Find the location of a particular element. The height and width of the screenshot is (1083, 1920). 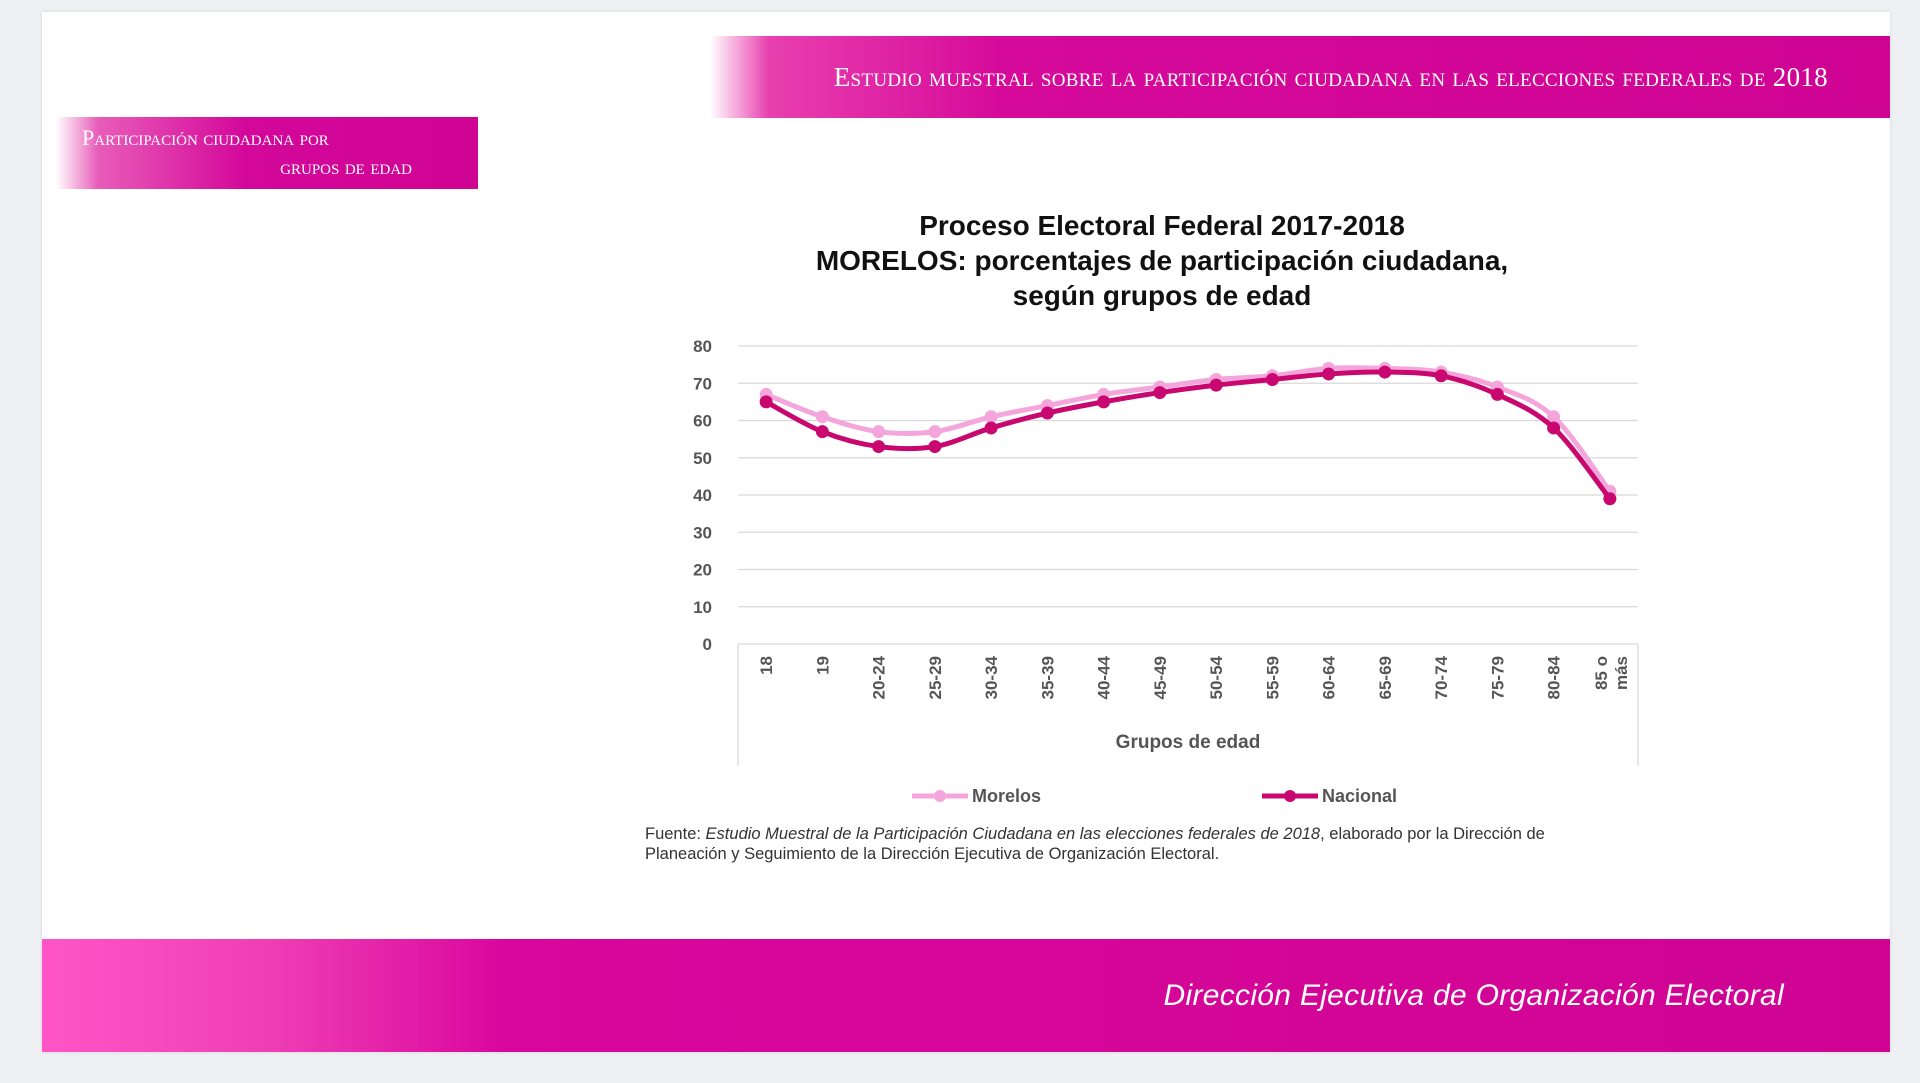

series-line-morelos is located at coordinates (1188, 429).